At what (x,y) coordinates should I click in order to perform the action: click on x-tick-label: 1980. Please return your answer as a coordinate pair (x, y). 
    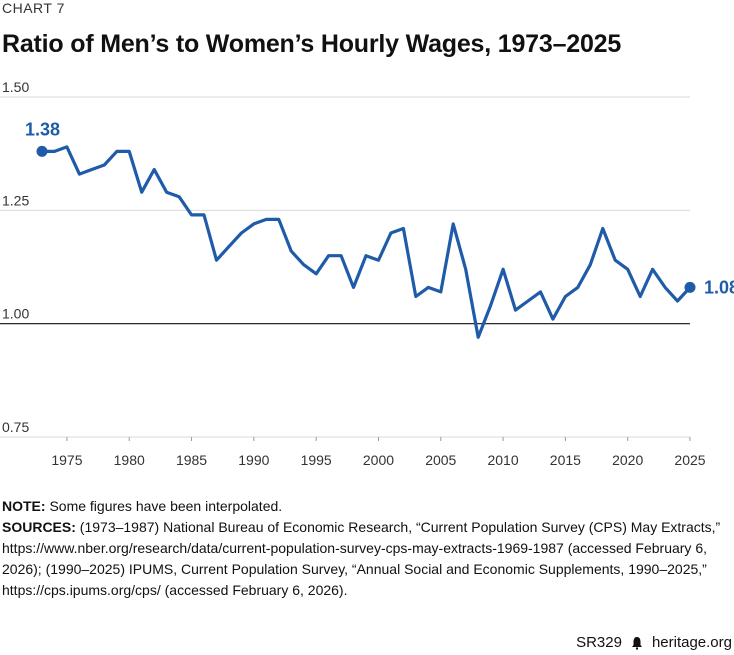
    Looking at the image, I should click on (129, 460).